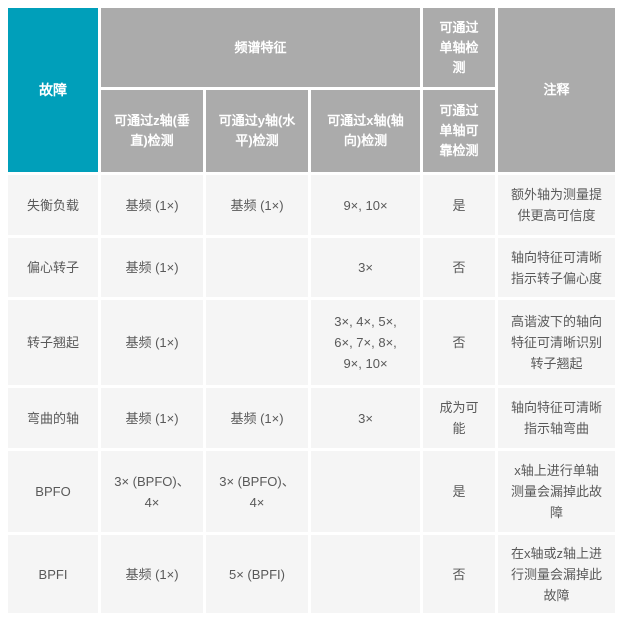  I want to click on table-row: 偏心转子 基频 (1×) 3× 否 轴向特征可清晰指示转子偏心度, so click(312, 267).